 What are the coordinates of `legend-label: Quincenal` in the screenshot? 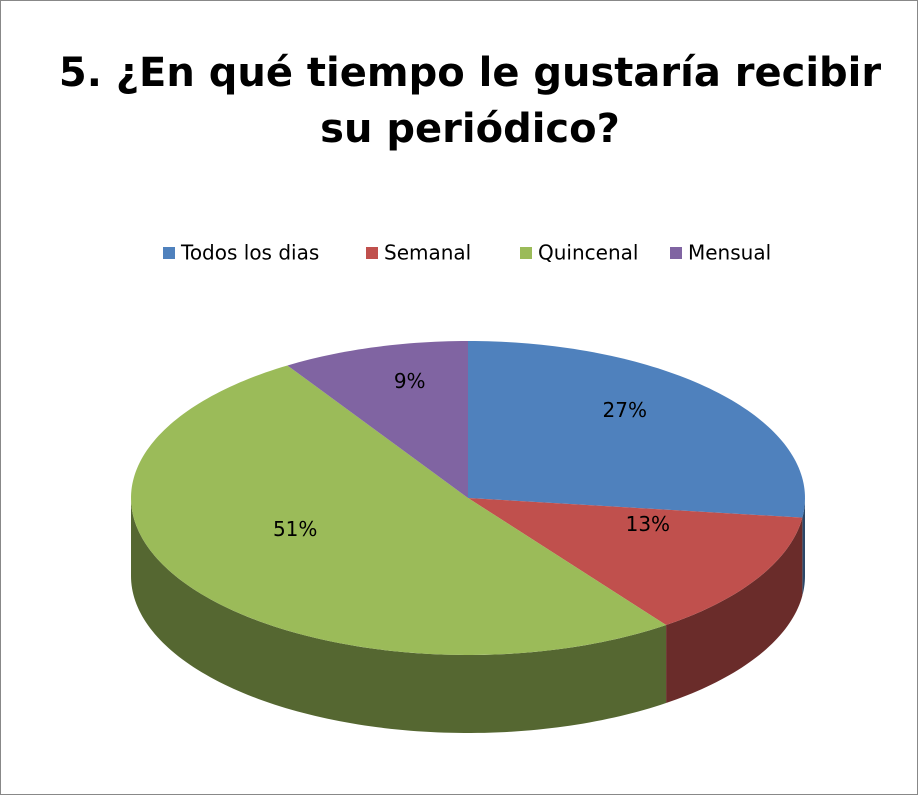 It's located at (588, 253).